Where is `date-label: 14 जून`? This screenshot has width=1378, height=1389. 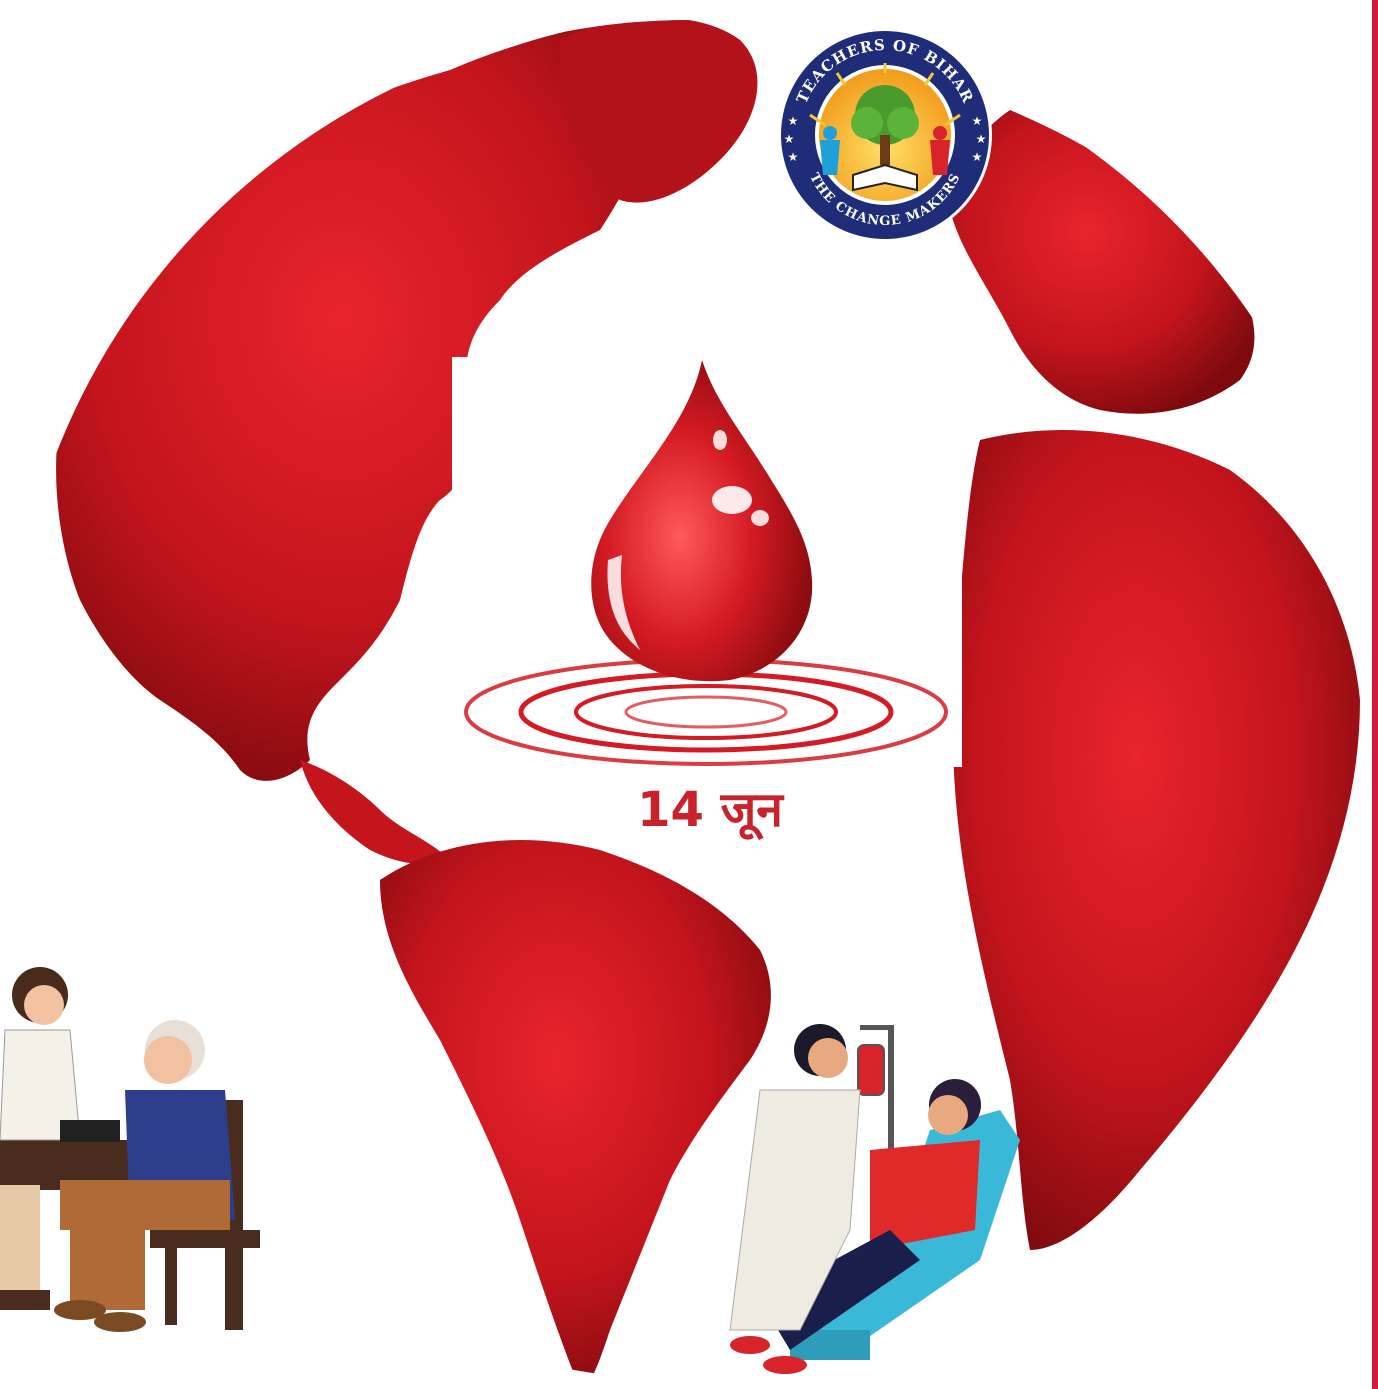
date-label: 14 जून is located at coordinates (710, 810).